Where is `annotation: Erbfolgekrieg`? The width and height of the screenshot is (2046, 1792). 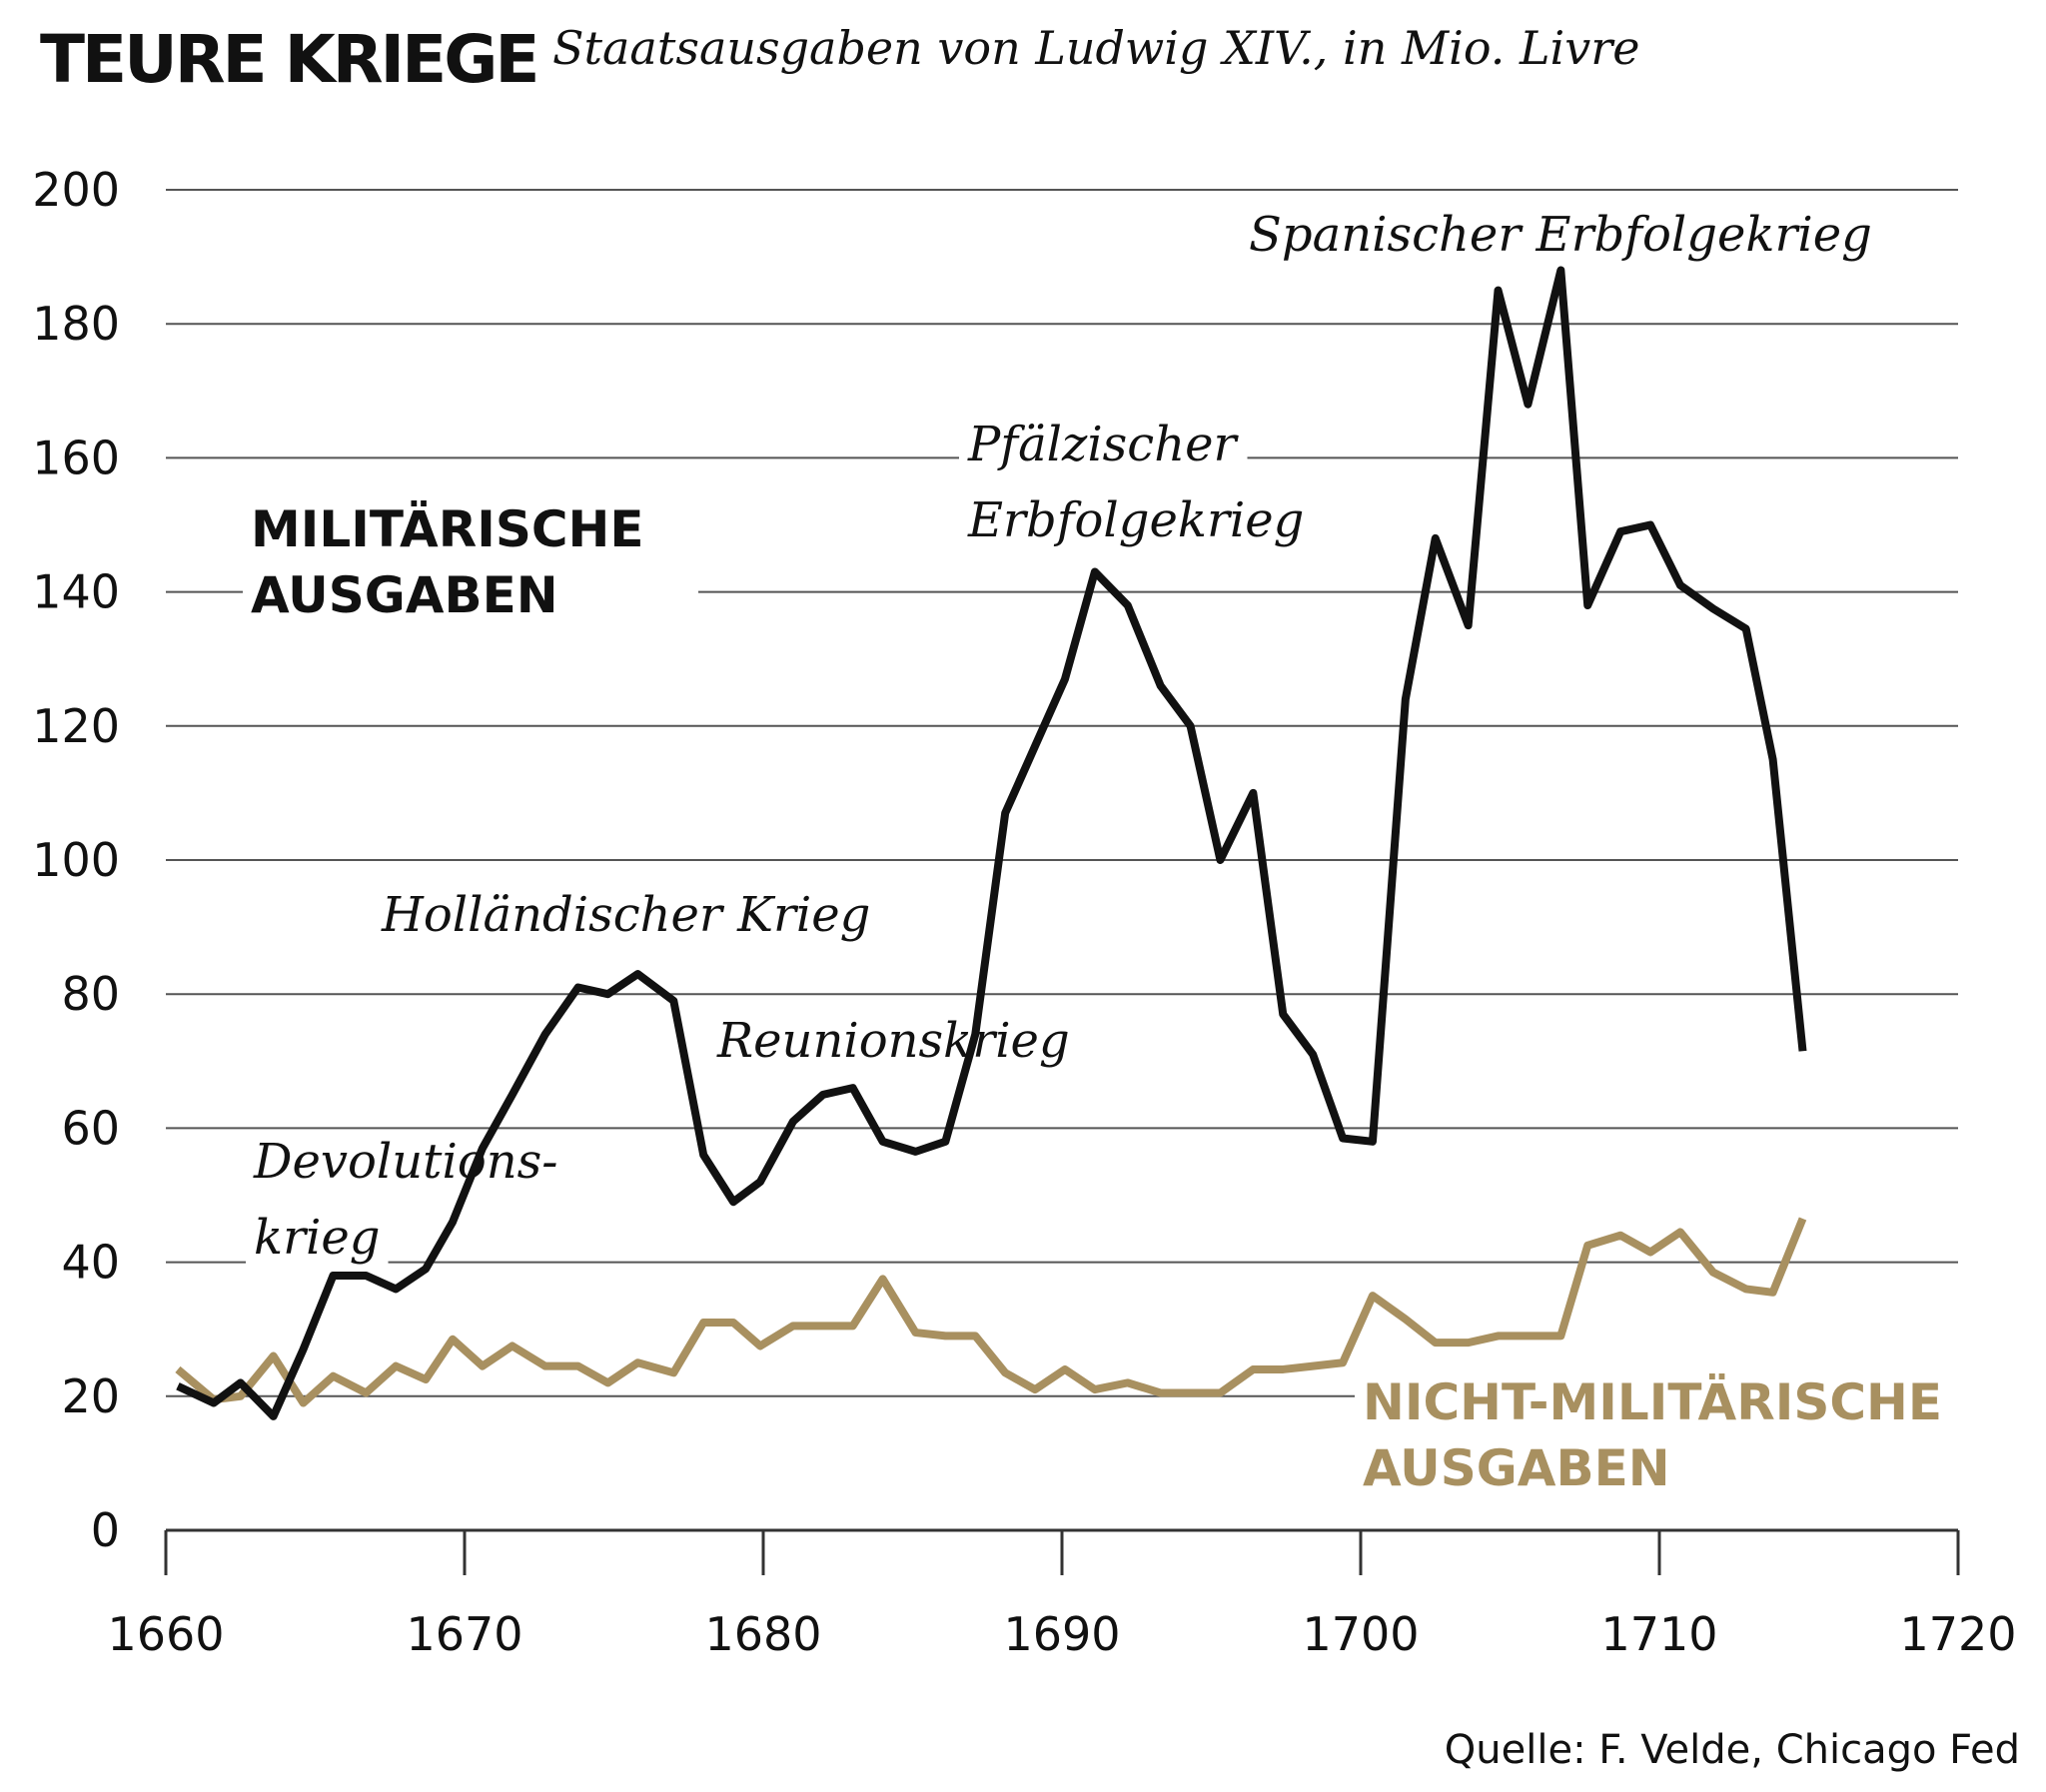 annotation: Erbfolgekrieg is located at coordinates (1135, 520).